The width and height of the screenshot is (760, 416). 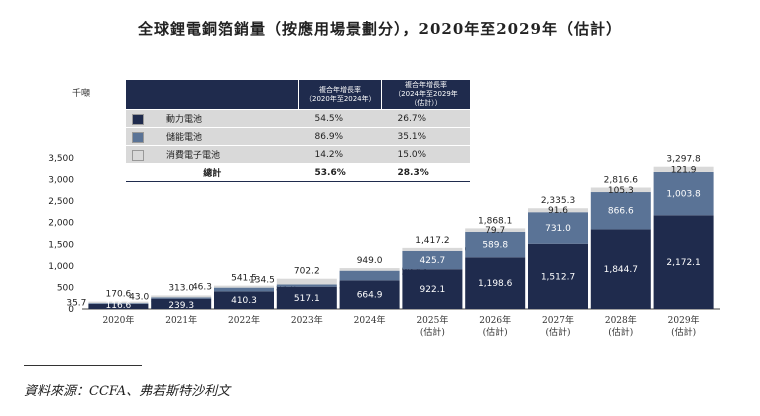 What do you see at coordinates (61, 181) in the screenshot?
I see `y-tick-label: 3,000` at bounding box center [61, 181].